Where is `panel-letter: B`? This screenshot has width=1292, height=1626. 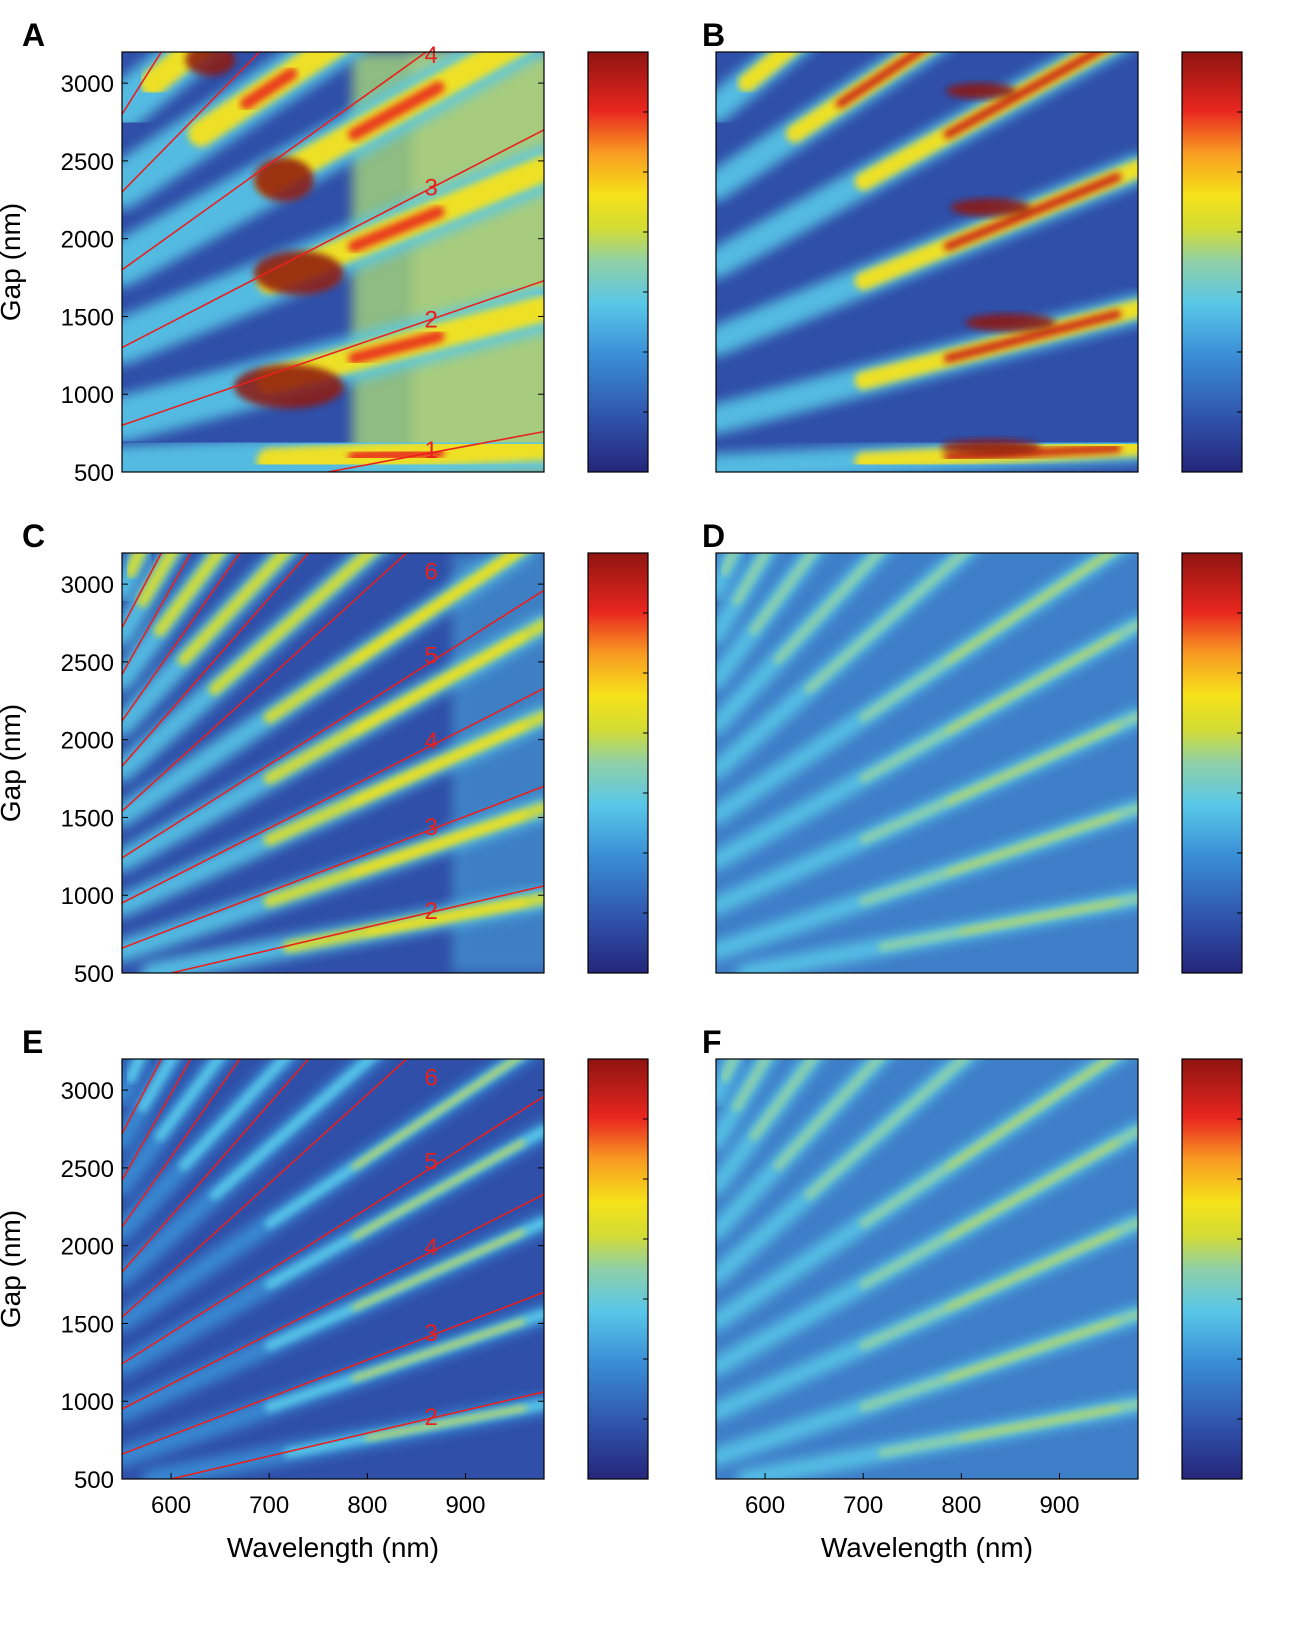
panel-letter: B is located at coordinates (713, 35).